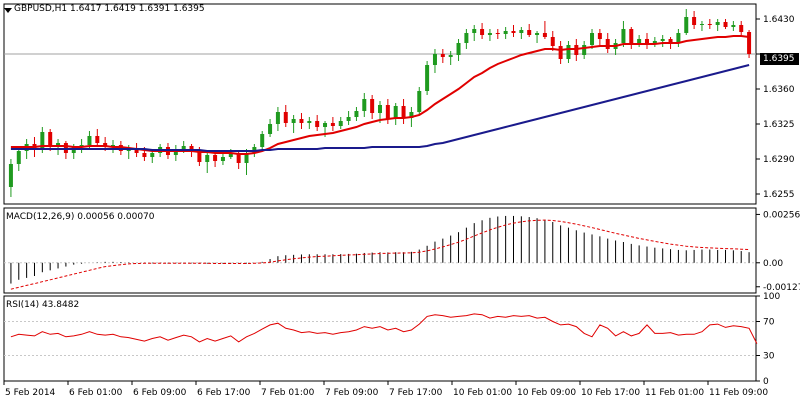 Image resolution: width=800 pixels, height=400 pixels. I want to click on macd-tick-label: 0.00, so click(773, 264).